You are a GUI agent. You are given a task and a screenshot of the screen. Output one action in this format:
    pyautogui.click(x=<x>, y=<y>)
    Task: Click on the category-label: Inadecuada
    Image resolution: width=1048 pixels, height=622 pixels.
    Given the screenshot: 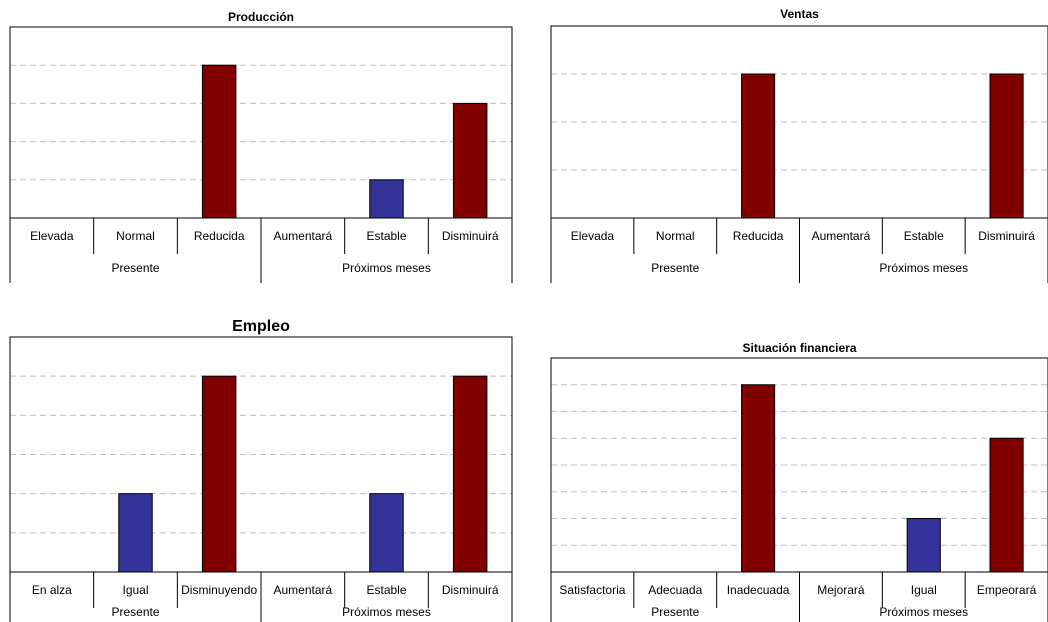 What is the action you would take?
    pyautogui.click(x=758, y=590)
    